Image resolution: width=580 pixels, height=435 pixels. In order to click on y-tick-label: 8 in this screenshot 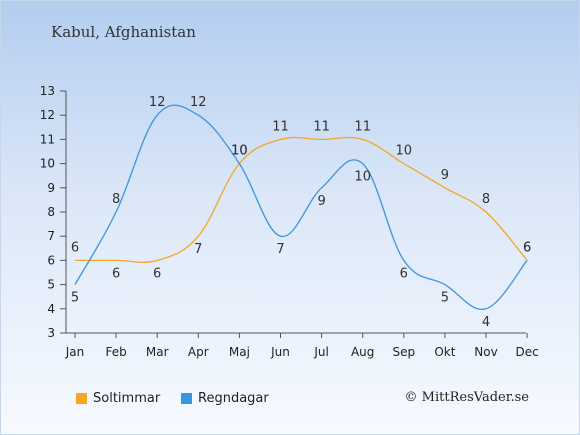, I will do `click(51, 212)`.